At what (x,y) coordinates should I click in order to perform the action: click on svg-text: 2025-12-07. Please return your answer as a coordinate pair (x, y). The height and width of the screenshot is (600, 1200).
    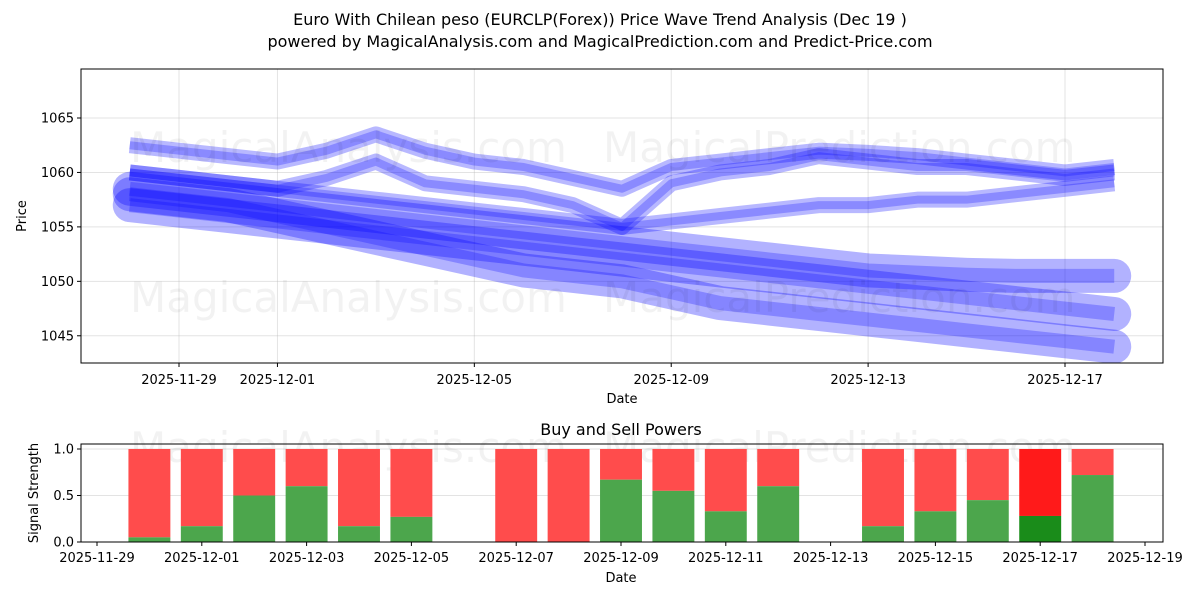
    Looking at the image, I should click on (516, 558).